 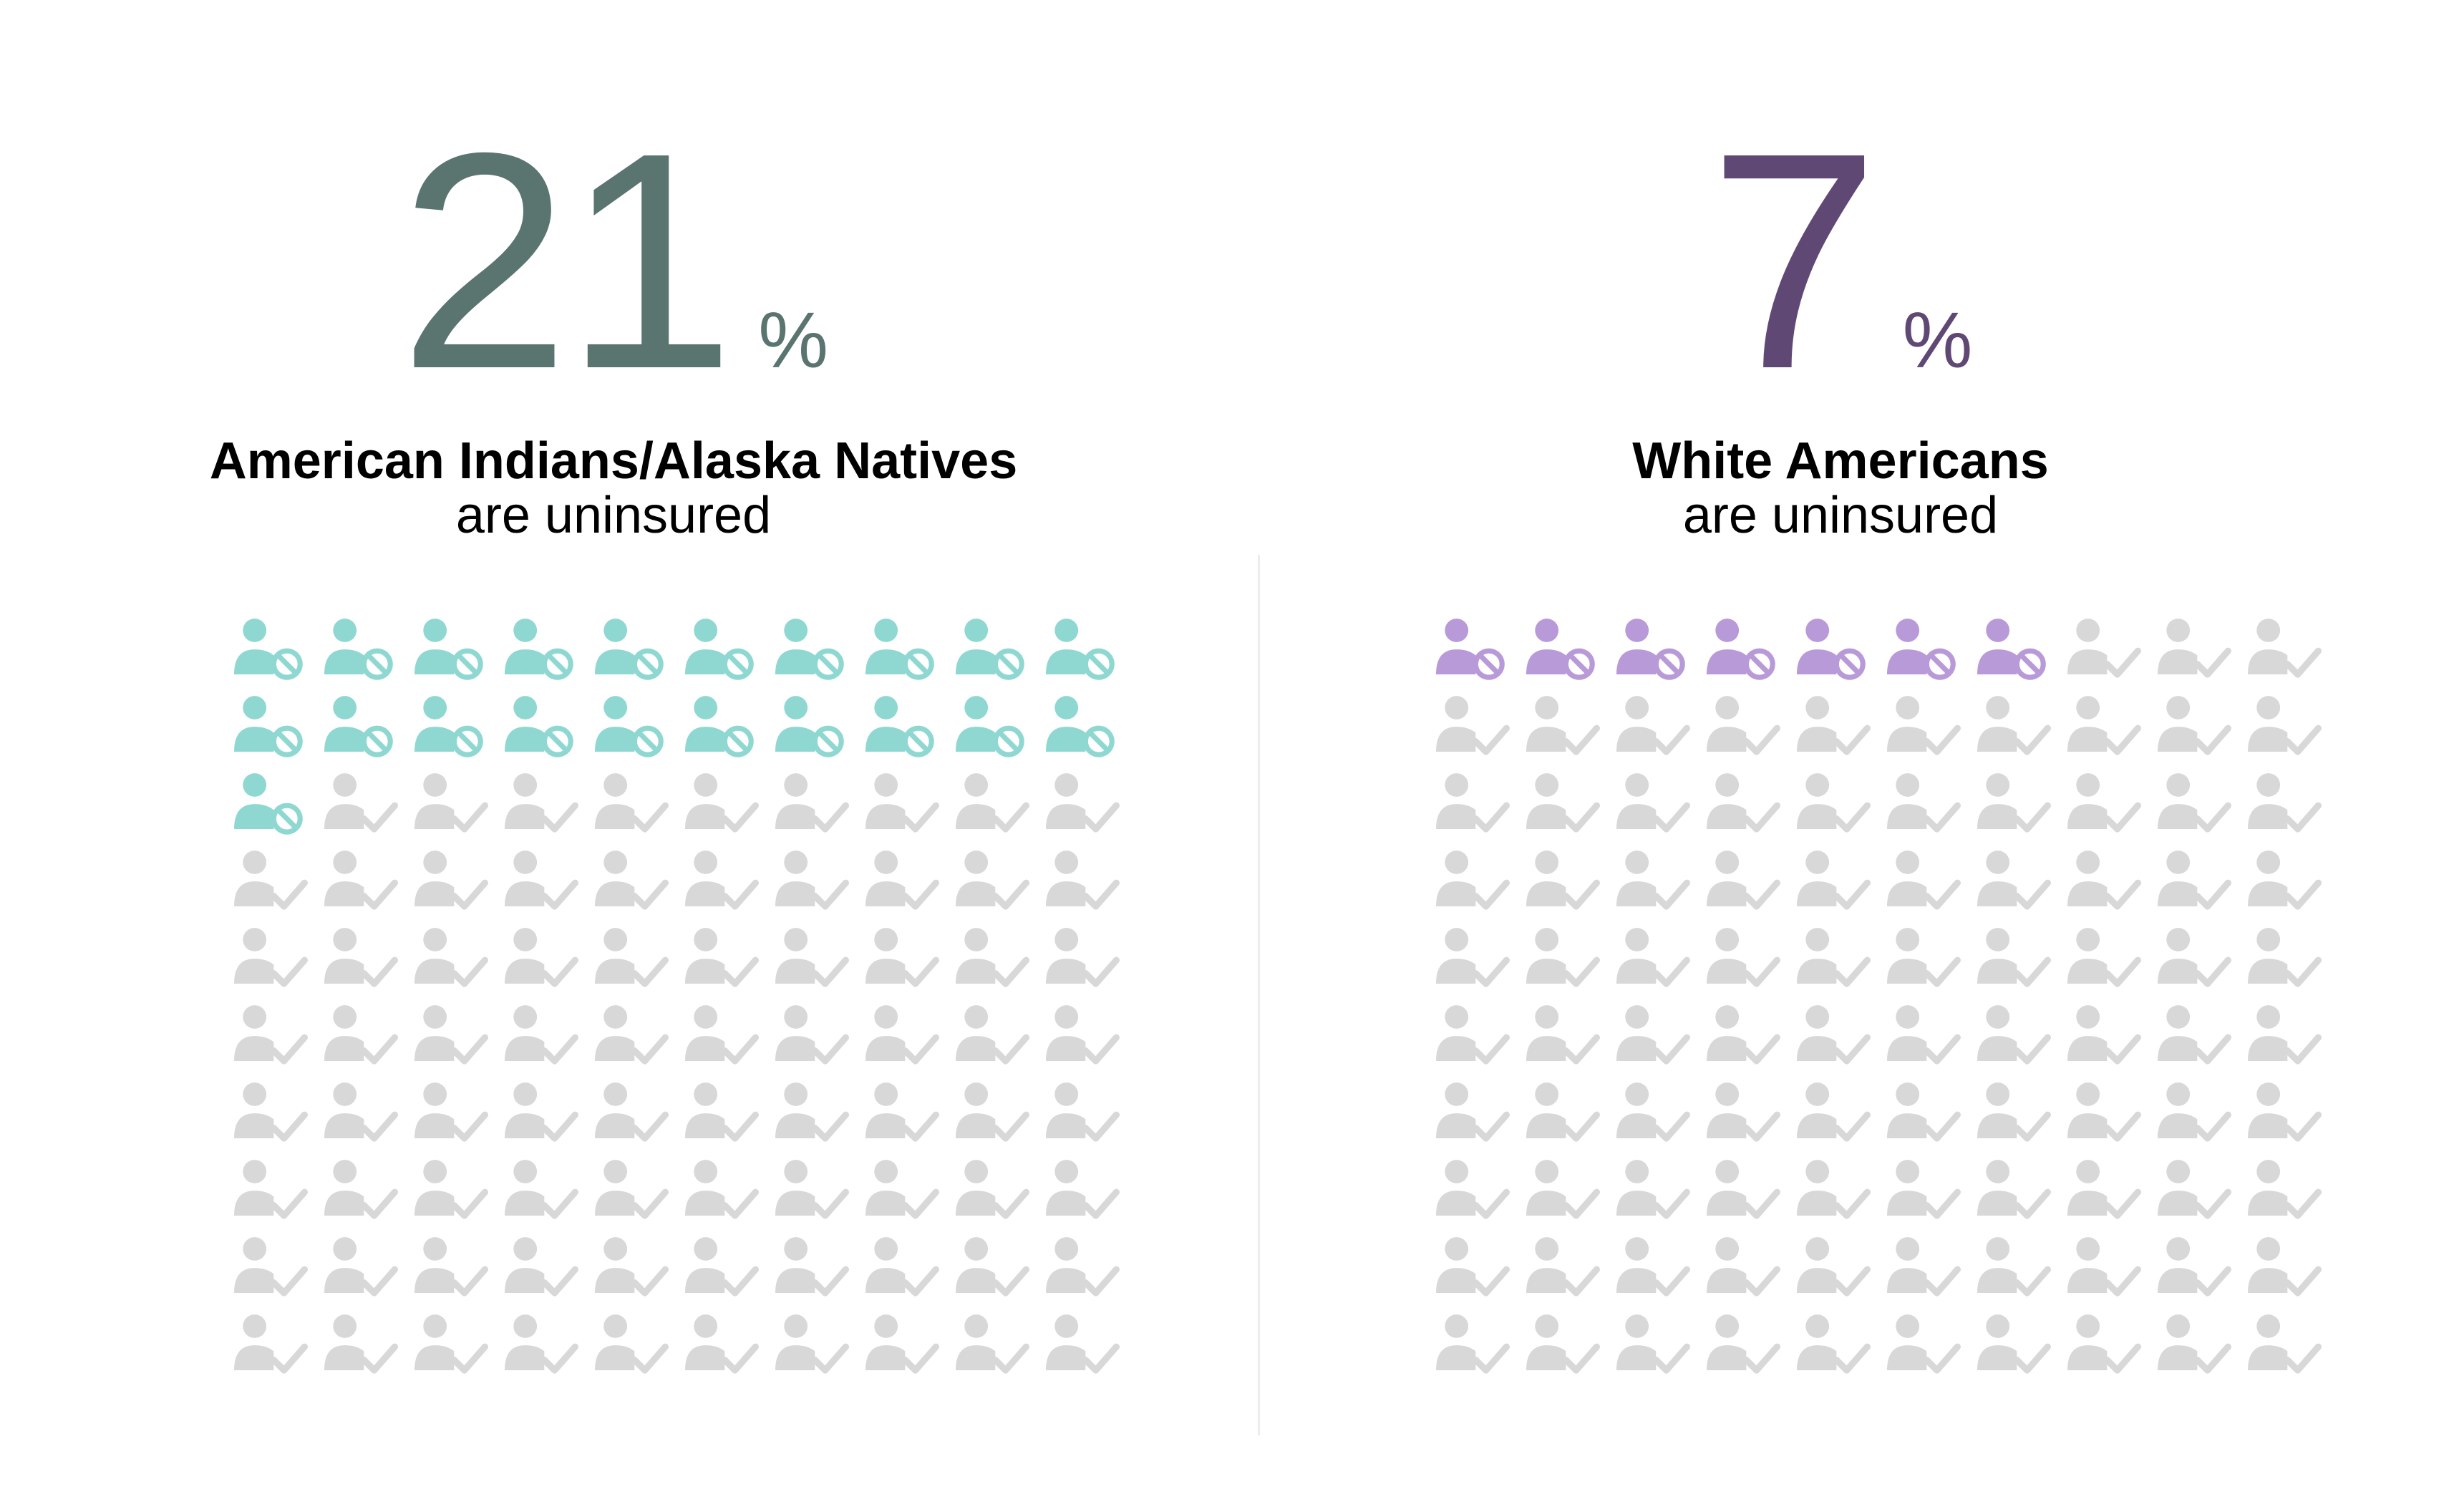 I want to click on chart-title: American Indians/Alaska Natives, so click(x=614, y=461).